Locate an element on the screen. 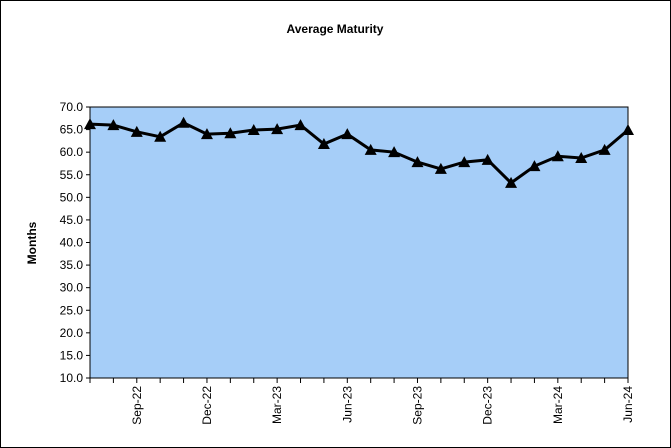 The image size is (671, 448). y-tick-label: 20.0 is located at coordinates (72, 333).